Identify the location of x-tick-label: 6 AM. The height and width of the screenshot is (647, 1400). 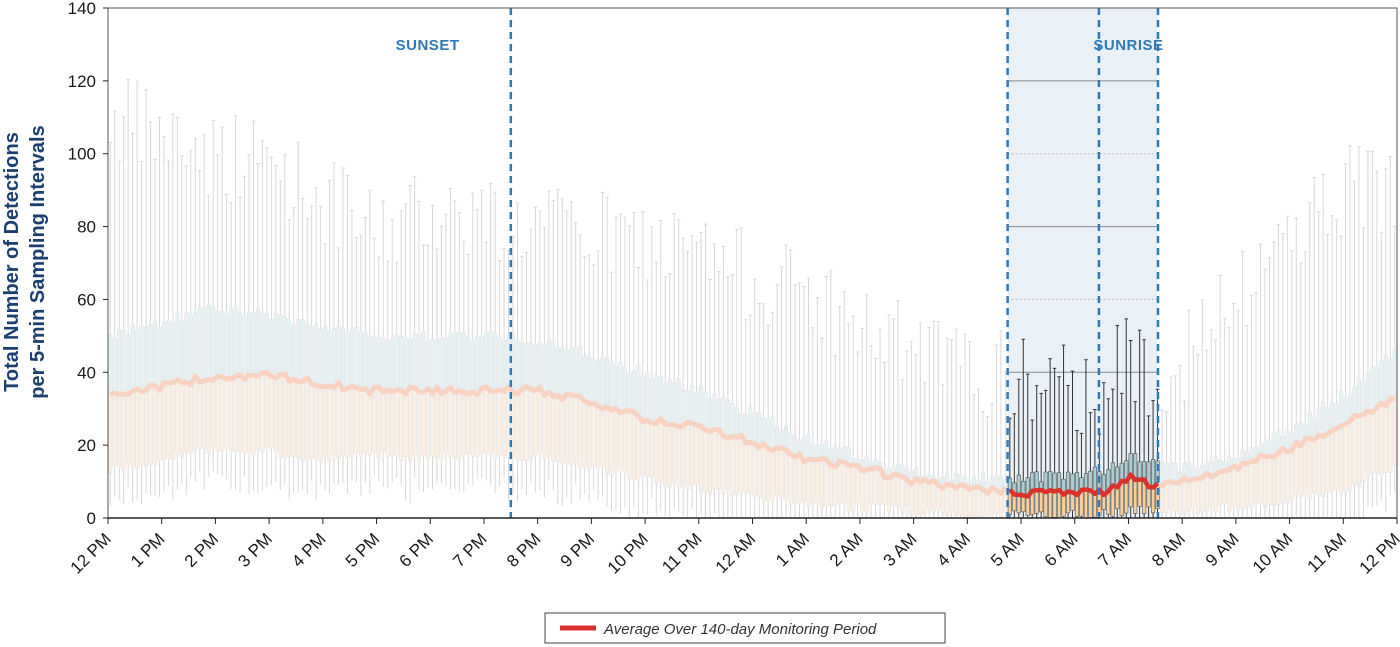
(1061, 549).